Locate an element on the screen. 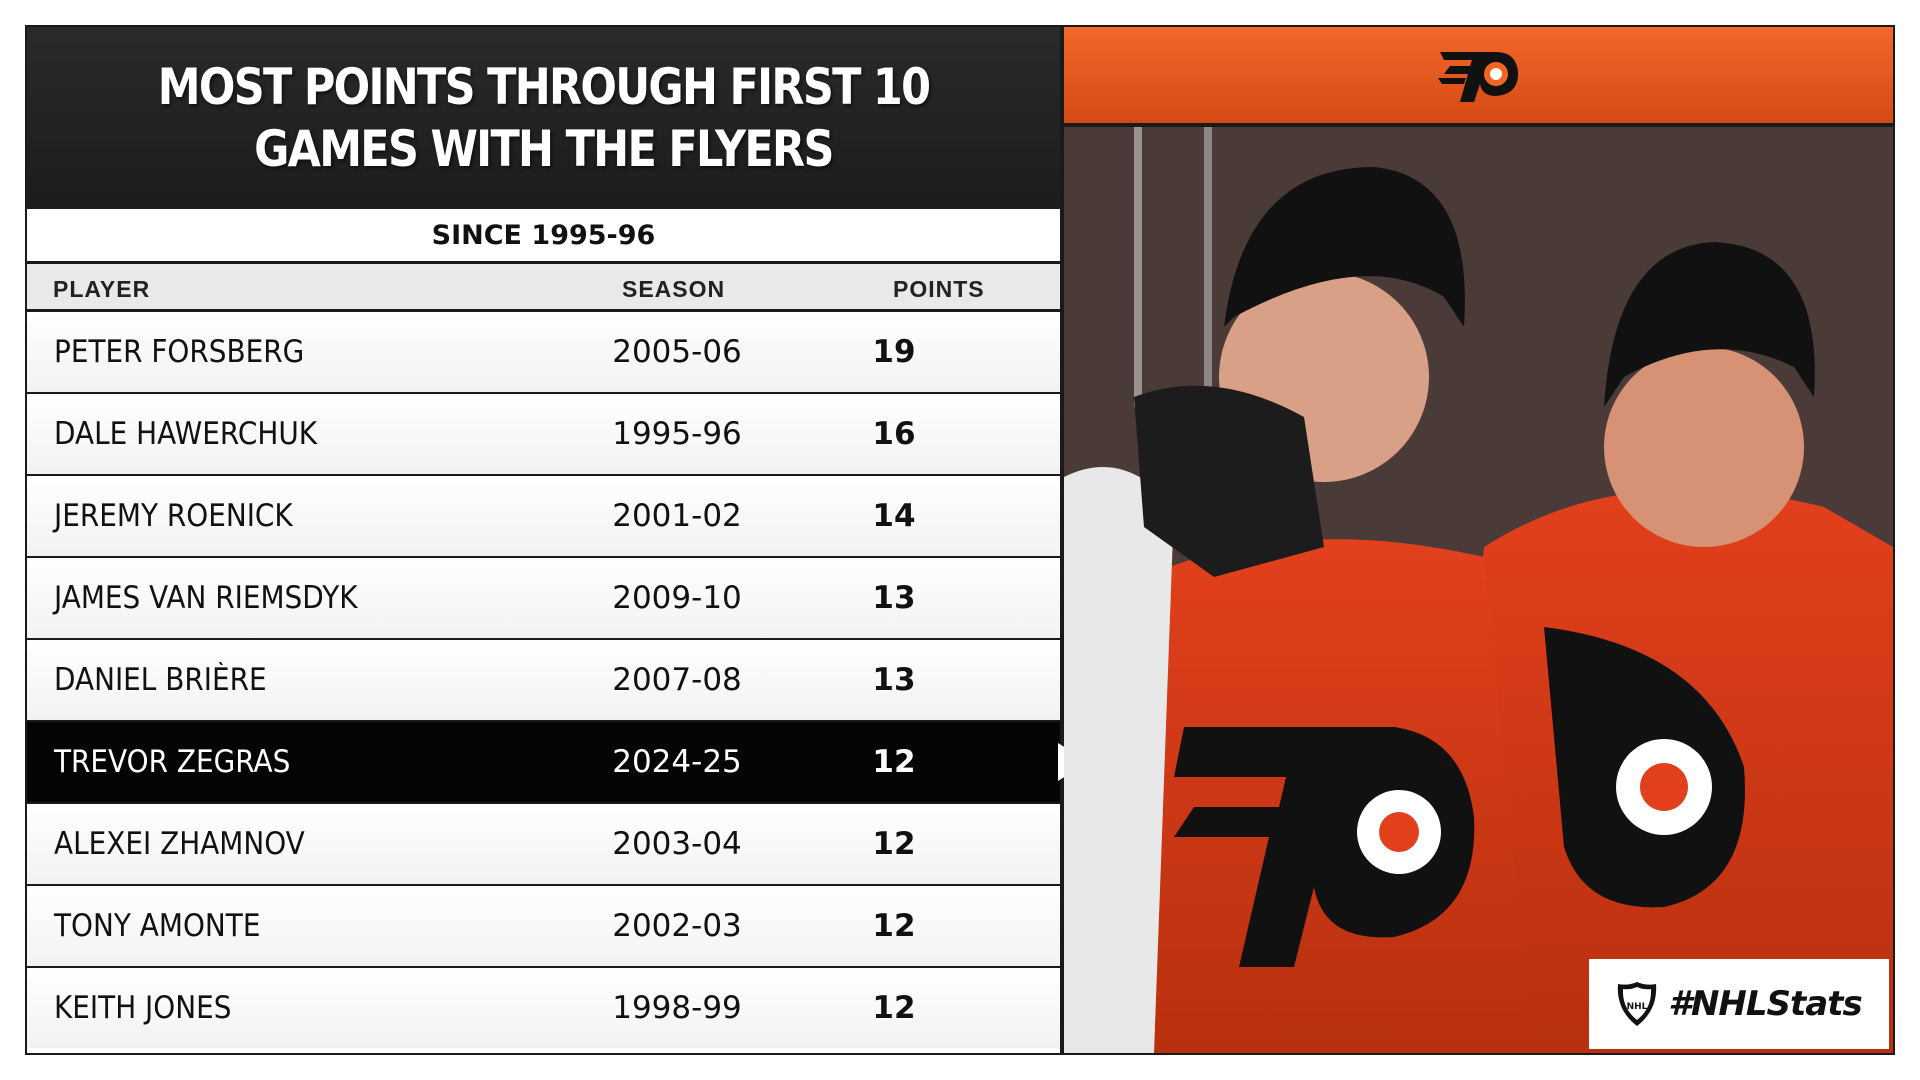 This screenshot has width=1920, height=1080. table-row: JAMES VAN RIEMSDYK 2009-10 13 is located at coordinates (543, 599).